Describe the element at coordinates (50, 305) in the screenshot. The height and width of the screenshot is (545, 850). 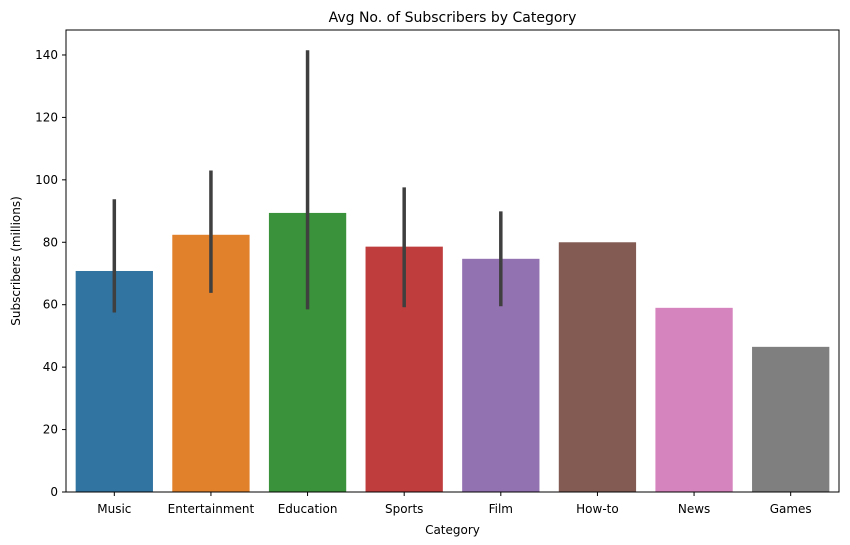
I see `y-tick-label: 60` at that location.